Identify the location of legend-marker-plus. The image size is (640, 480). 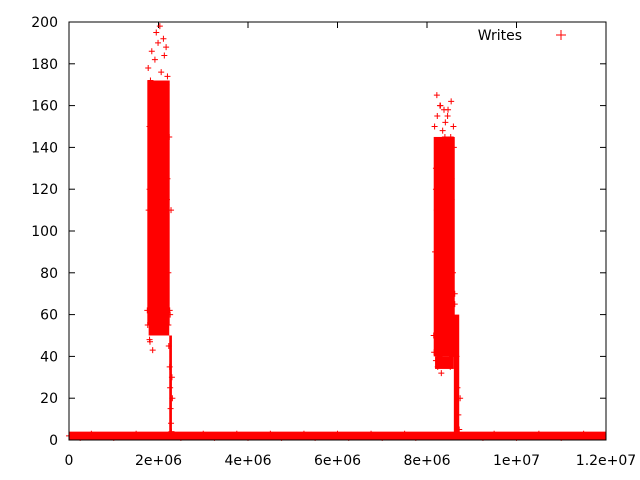
(561, 35).